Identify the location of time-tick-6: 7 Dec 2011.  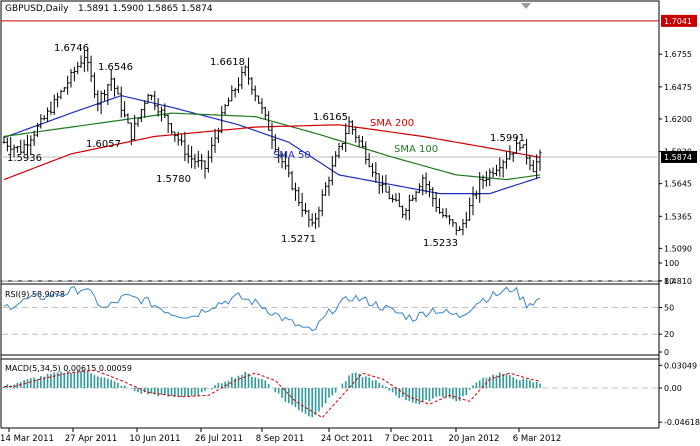
(409, 439).